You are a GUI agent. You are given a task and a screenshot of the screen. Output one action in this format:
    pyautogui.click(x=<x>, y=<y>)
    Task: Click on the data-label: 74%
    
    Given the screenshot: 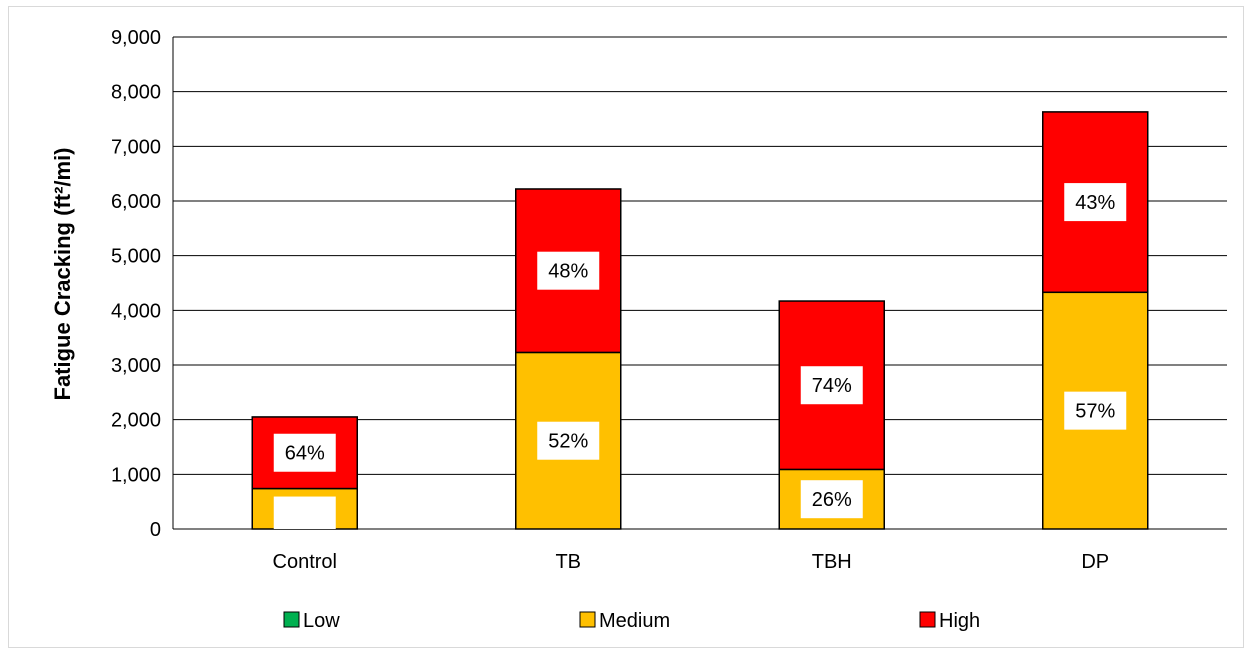 What is the action you would take?
    pyautogui.click(x=832, y=386)
    